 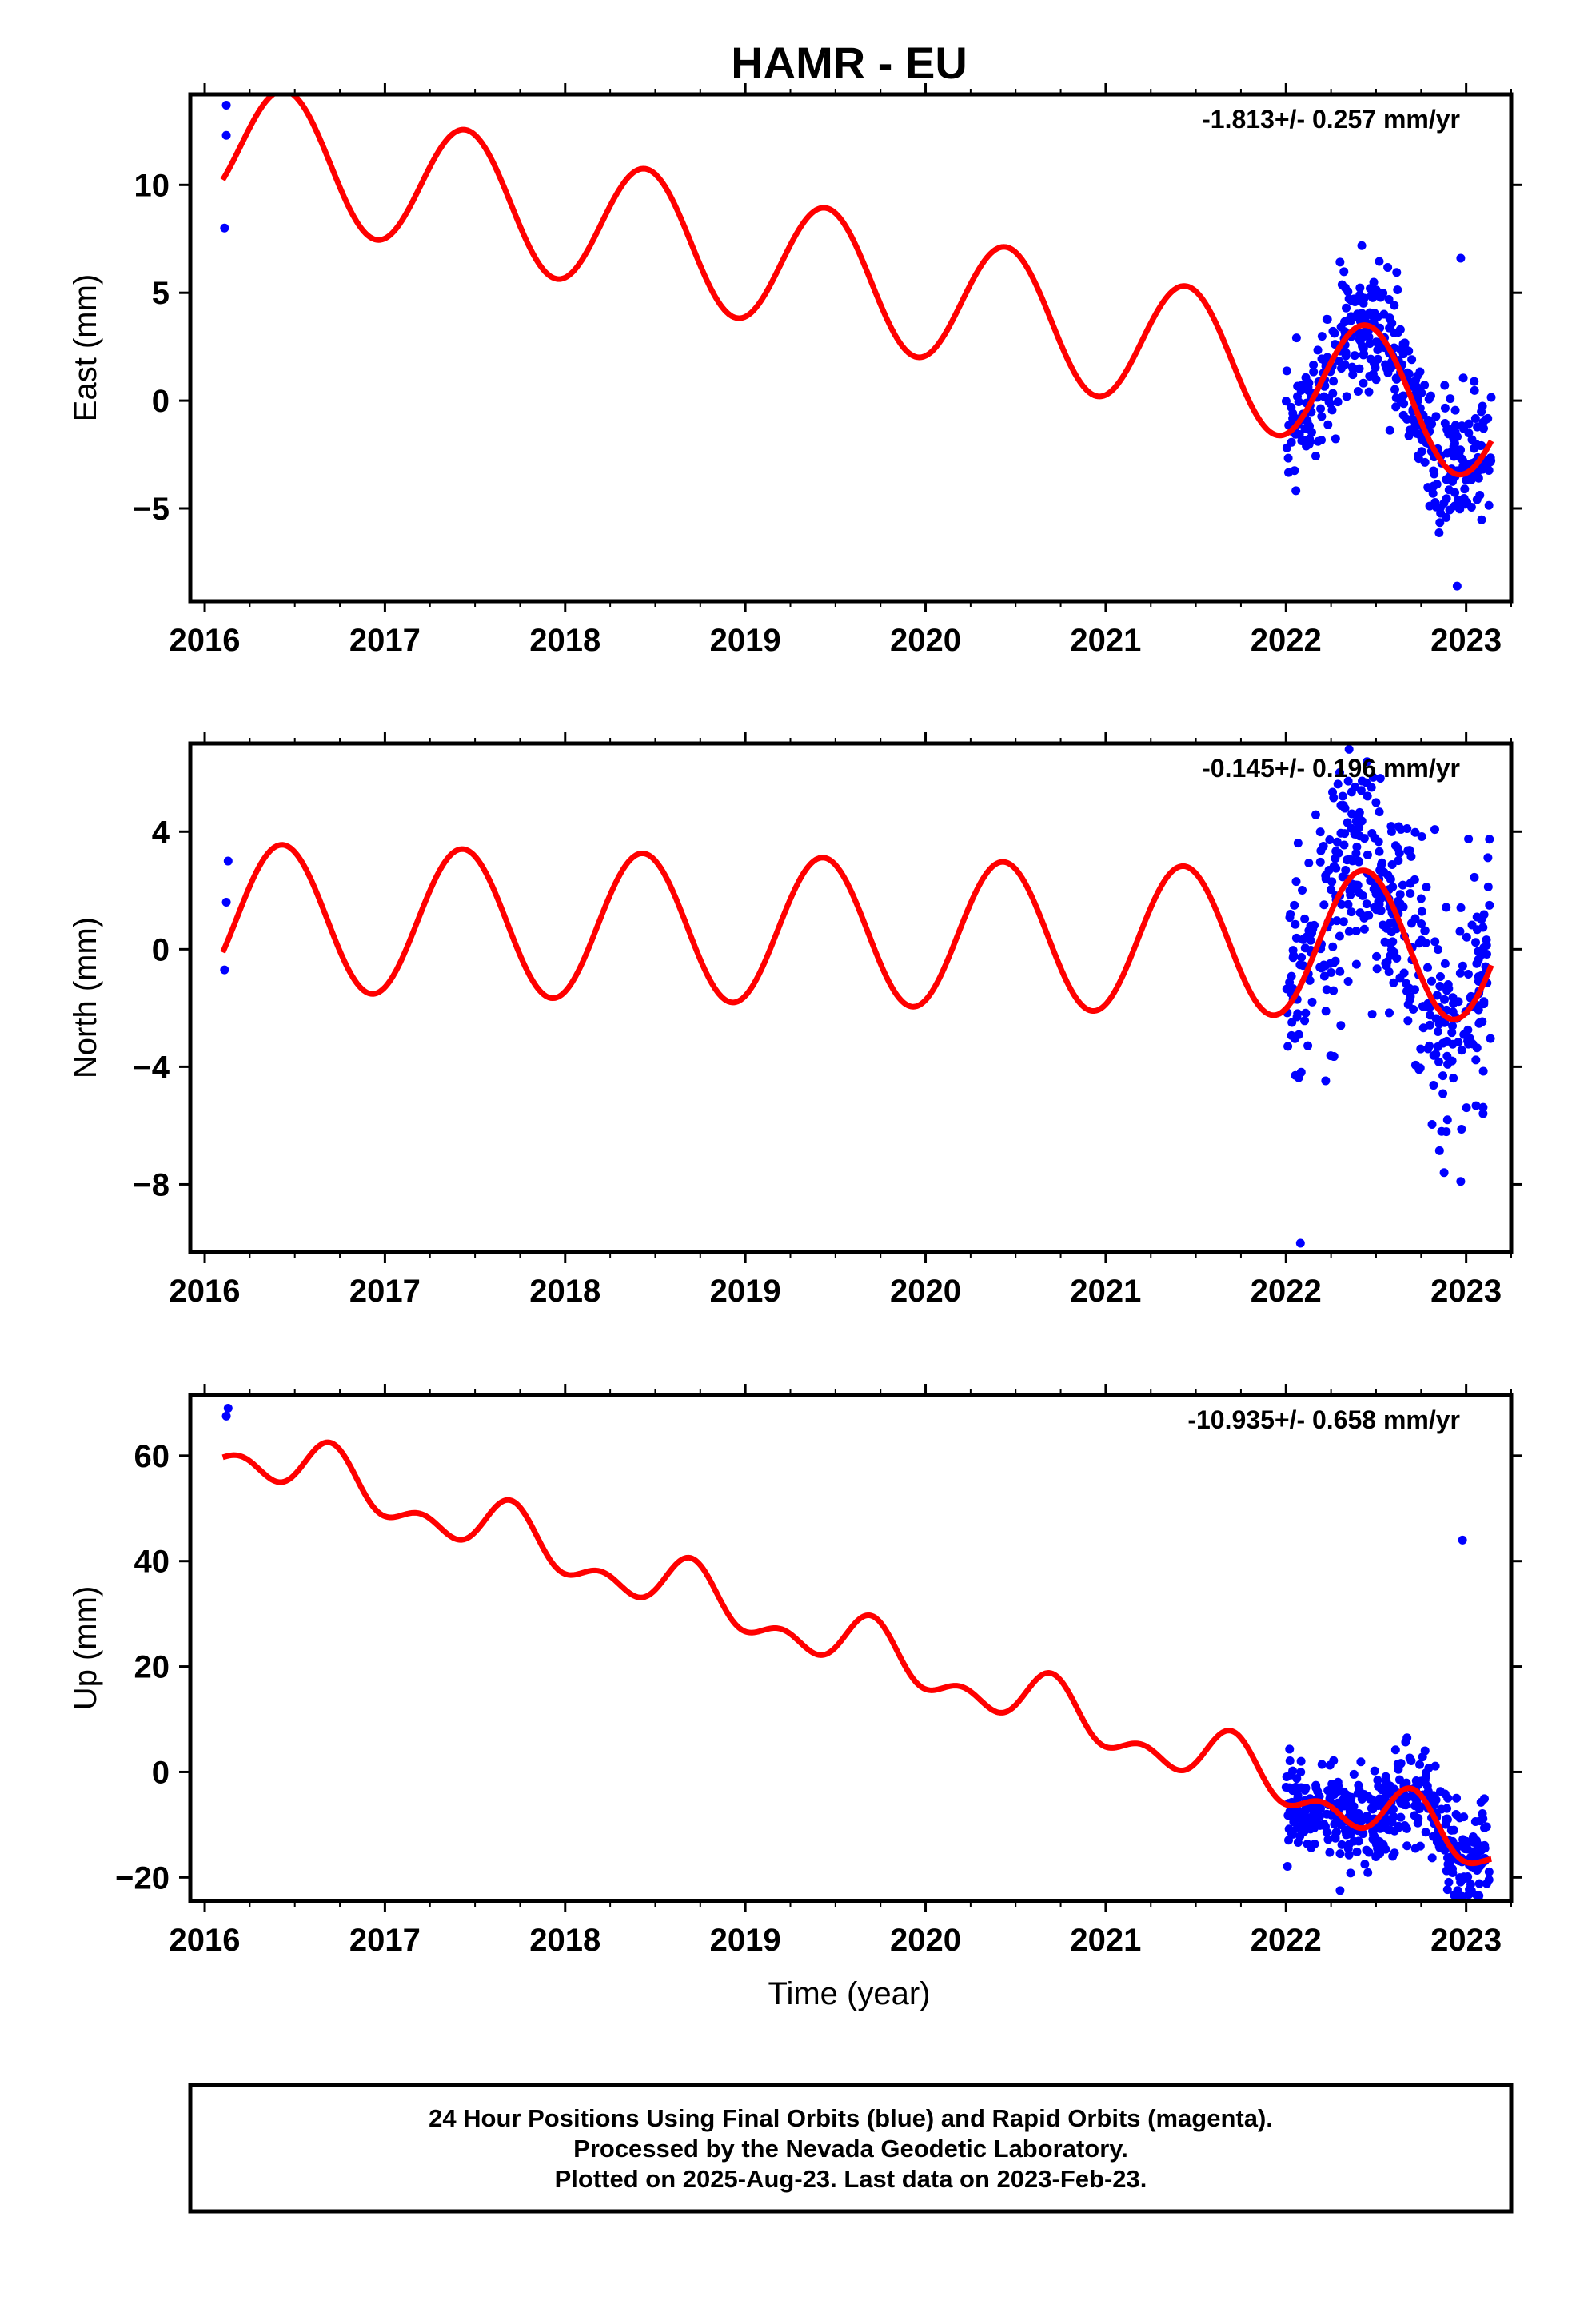 What do you see at coordinates (152, 1456) in the screenshot?
I see `y-tick-label: 60` at bounding box center [152, 1456].